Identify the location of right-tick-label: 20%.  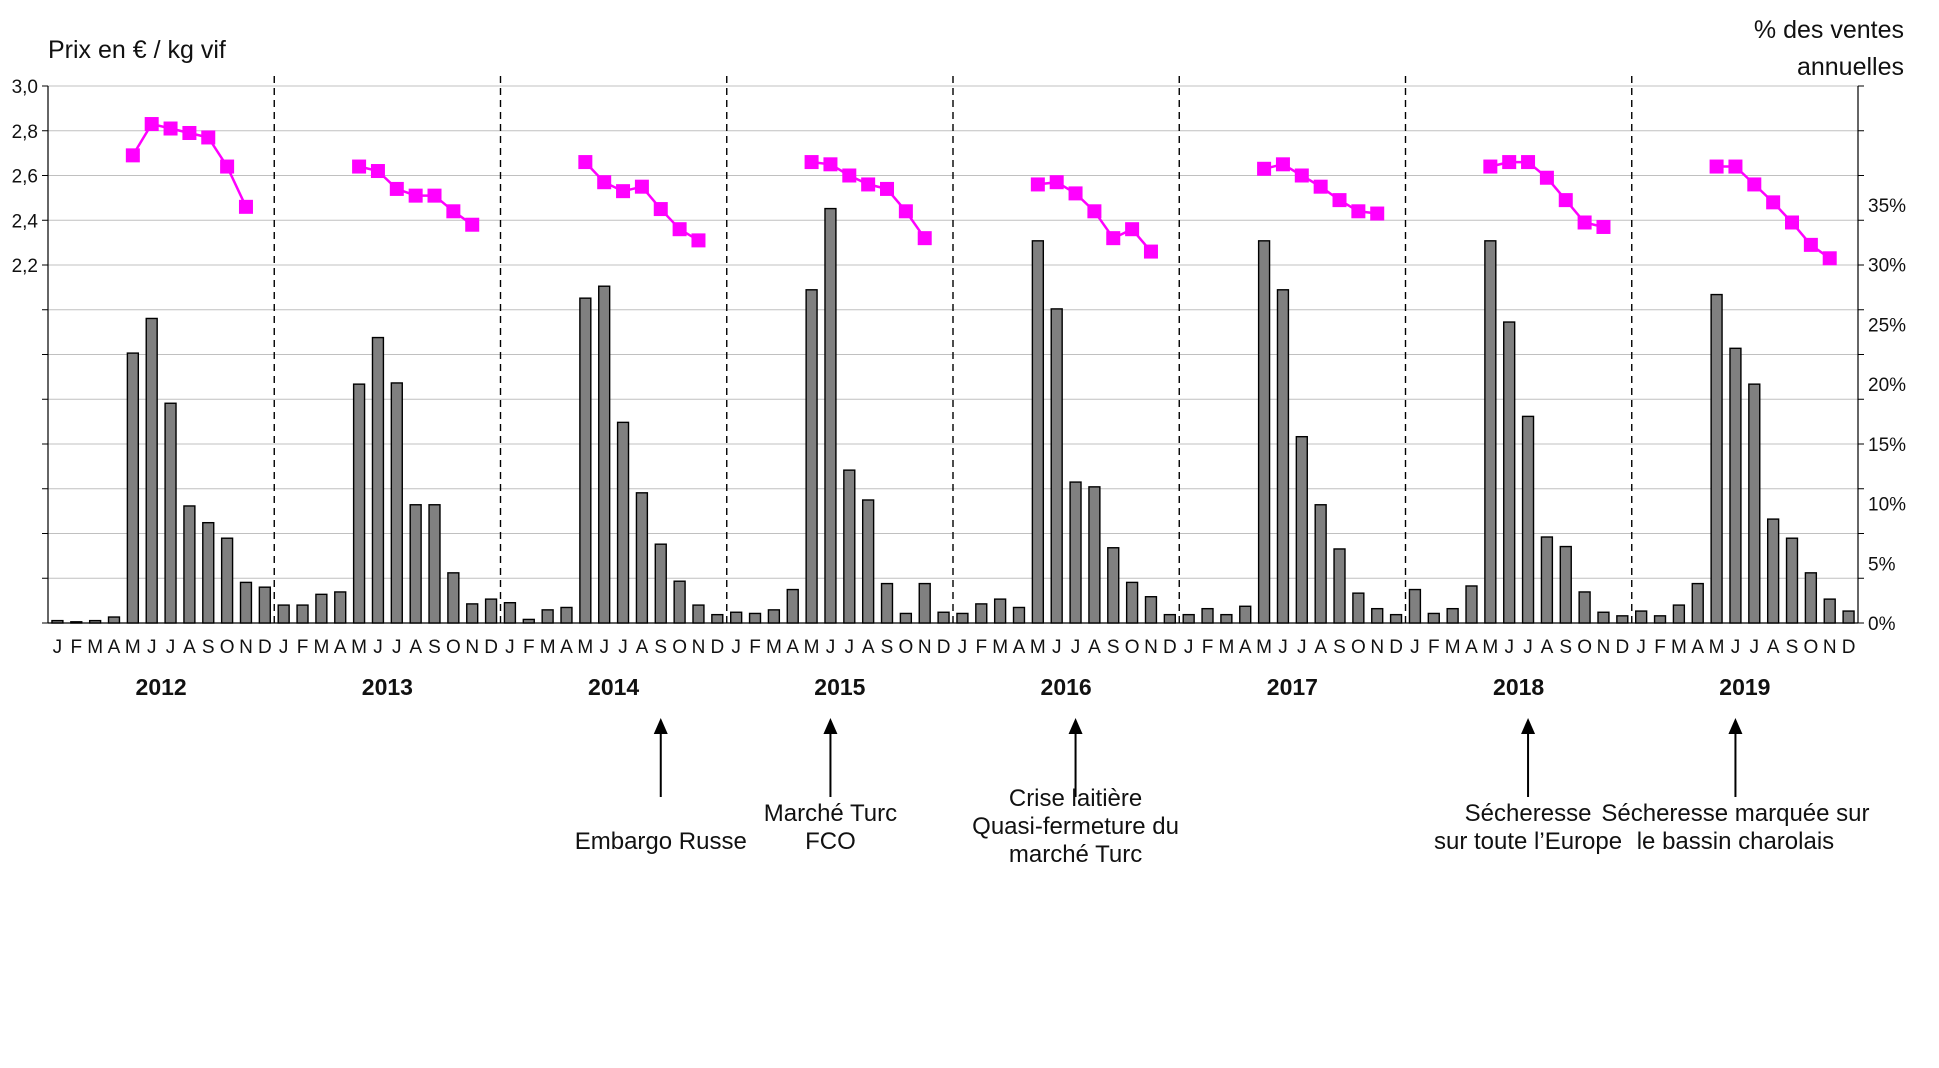
(1887, 385).